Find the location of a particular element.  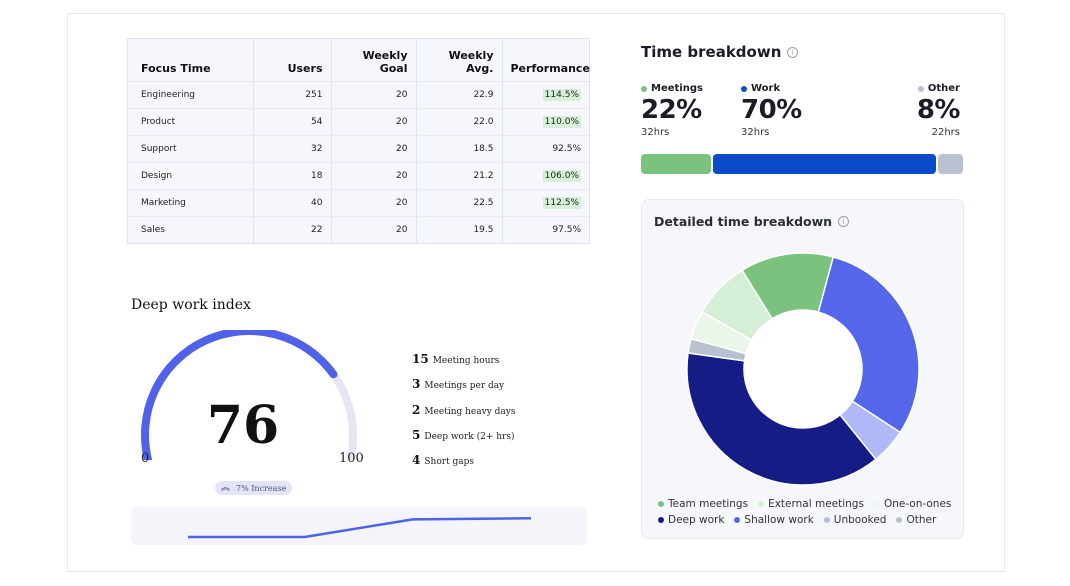

stat-label: Deep work (2+ hrs) is located at coordinates (469, 436).